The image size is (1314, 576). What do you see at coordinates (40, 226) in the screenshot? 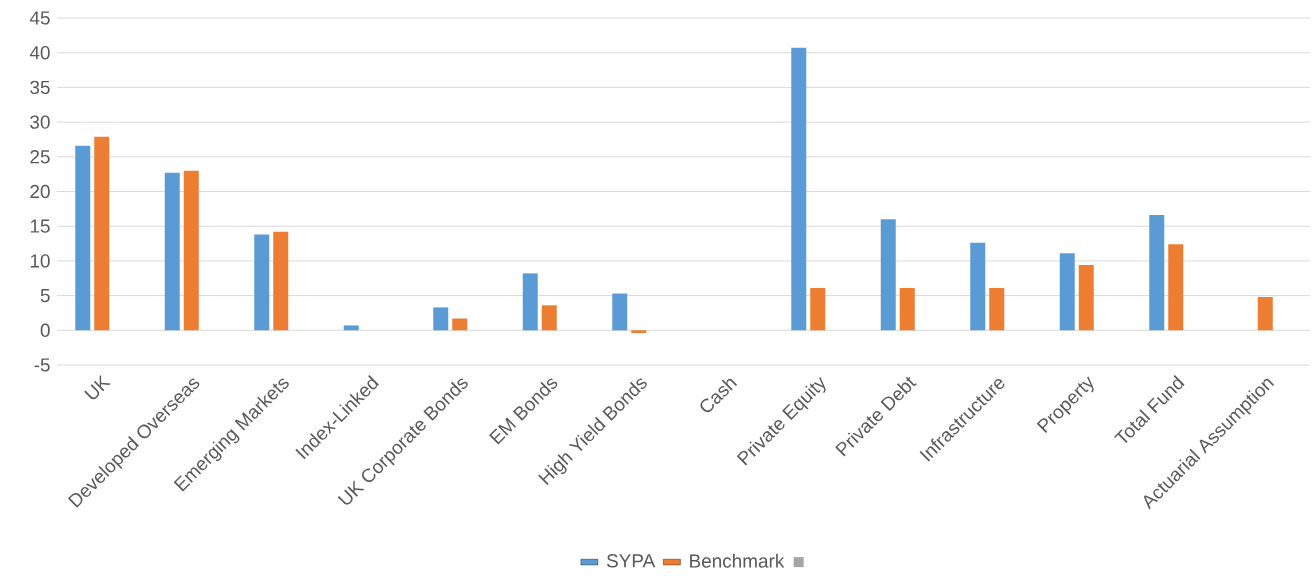
I see `y-tick-label: 15` at bounding box center [40, 226].